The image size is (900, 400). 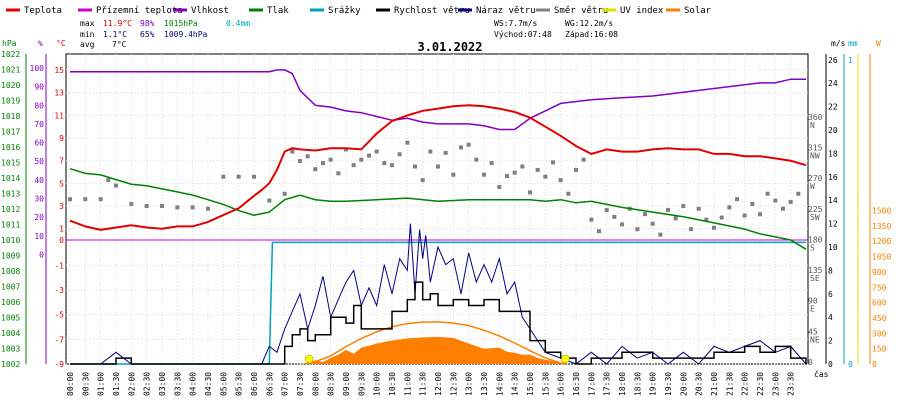 What do you see at coordinates (874, 364) in the screenshot?
I see `tick-label-w: 0` at bounding box center [874, 364].